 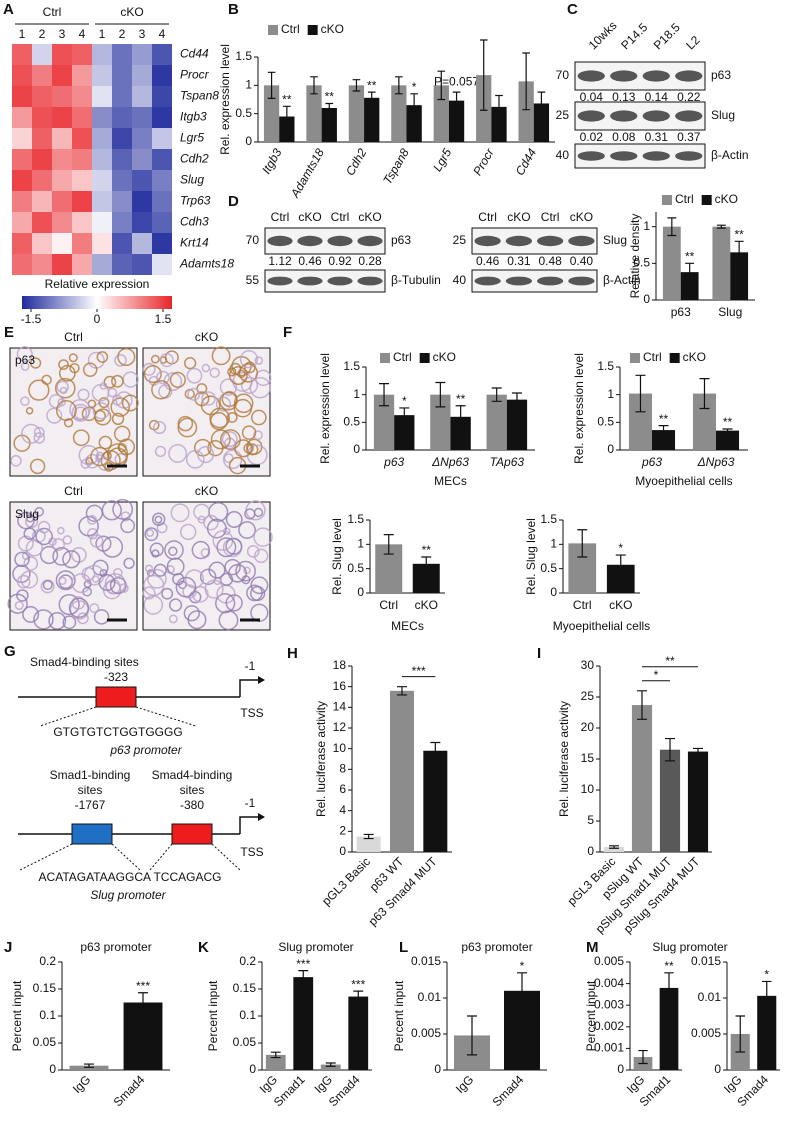 I want to click on sequence: GTGTGTCTGGTGGGG, so click(x=117, y=732).